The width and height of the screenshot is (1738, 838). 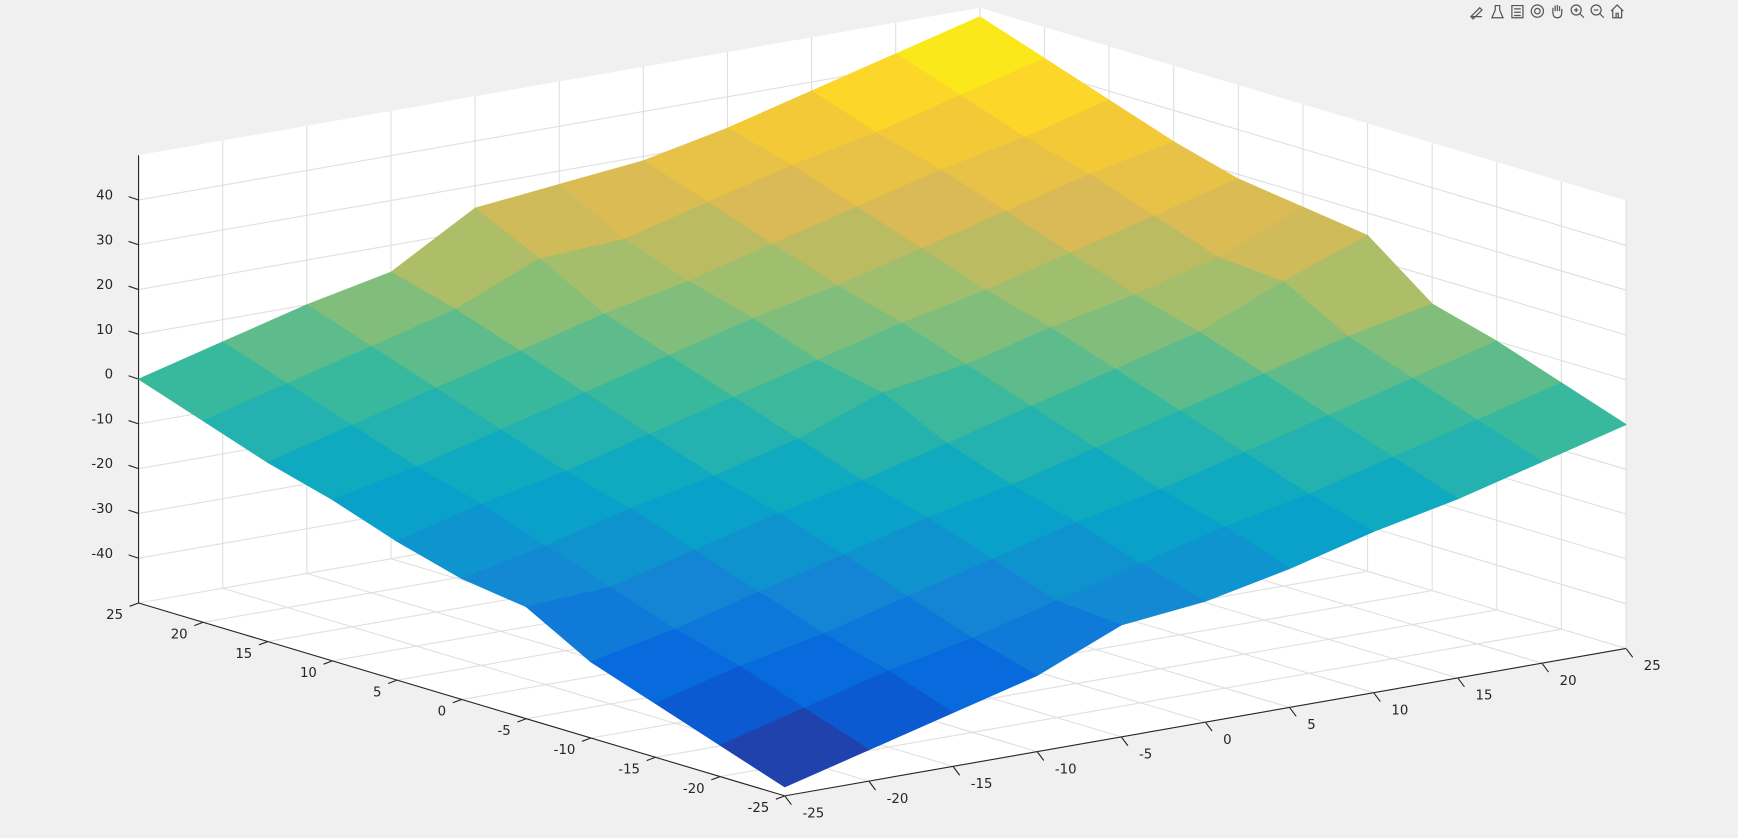 I want to click on y-tick-label: 0, so click(x=442, y=712).